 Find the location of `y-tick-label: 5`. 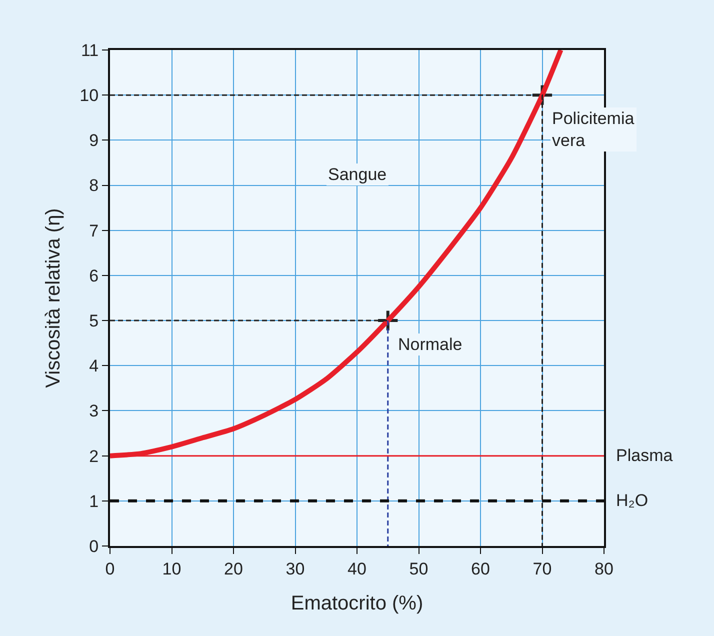

y-tick-label: 5 is located at coordinates (94, 321).